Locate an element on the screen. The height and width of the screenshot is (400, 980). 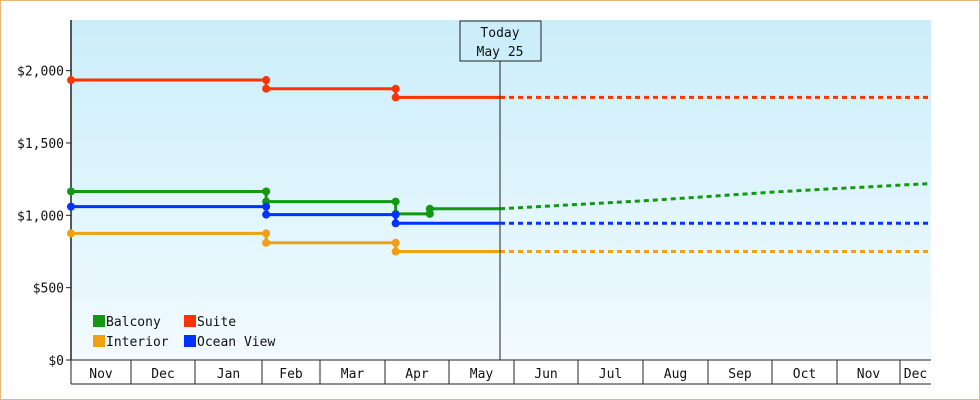
today-label: Today is located at coordinates (499, 33).